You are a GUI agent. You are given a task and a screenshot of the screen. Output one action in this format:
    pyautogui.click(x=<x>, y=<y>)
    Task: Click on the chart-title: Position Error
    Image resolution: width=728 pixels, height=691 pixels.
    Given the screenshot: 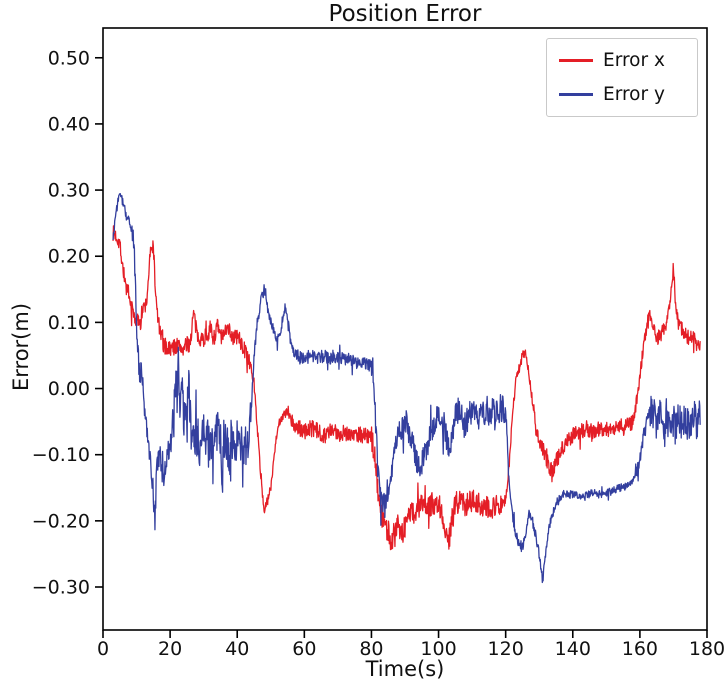 What is the action you would take?
    pyautogui.click(x=405, y=14)
    